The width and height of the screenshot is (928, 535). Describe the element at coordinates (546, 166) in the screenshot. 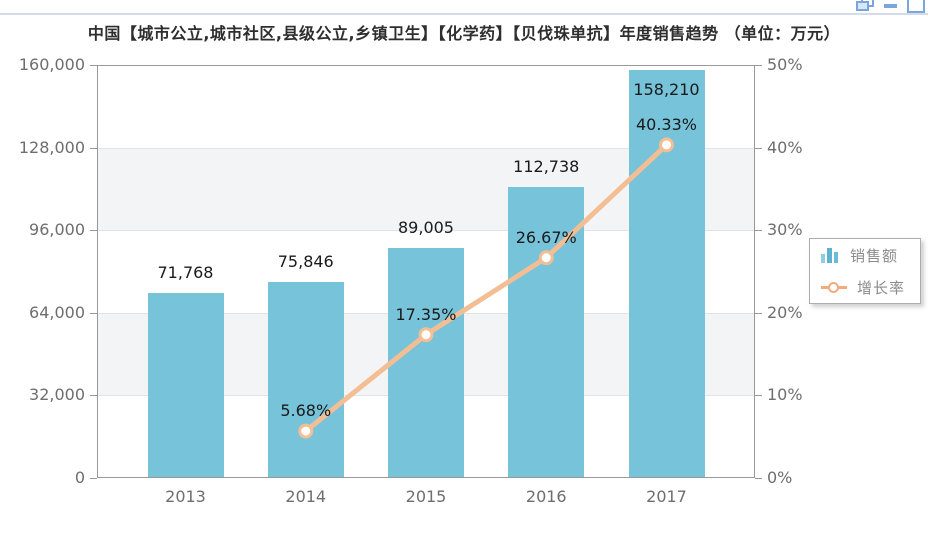

I see `bar-value-label: 112,738` at that location.